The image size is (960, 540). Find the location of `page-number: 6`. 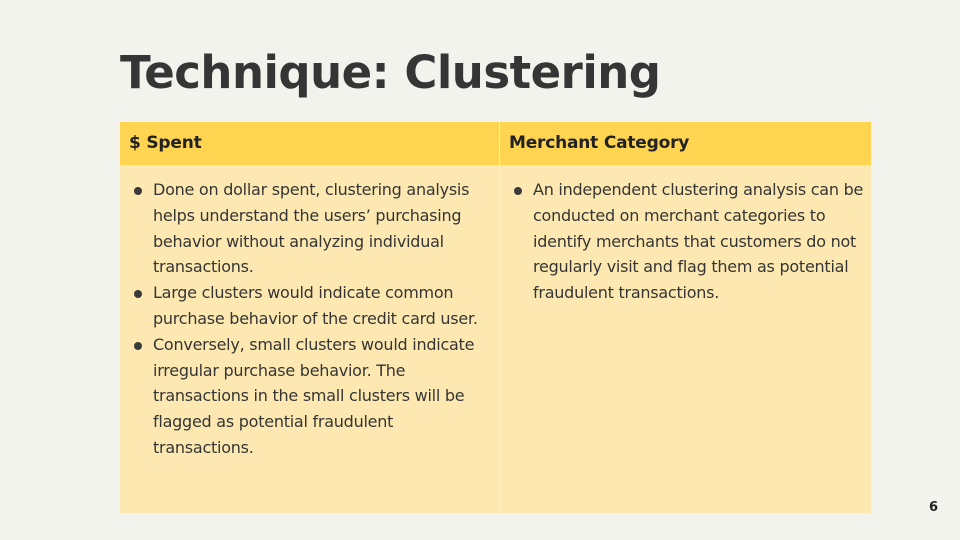

page-number: 6 is located at coordinates (933, 507).